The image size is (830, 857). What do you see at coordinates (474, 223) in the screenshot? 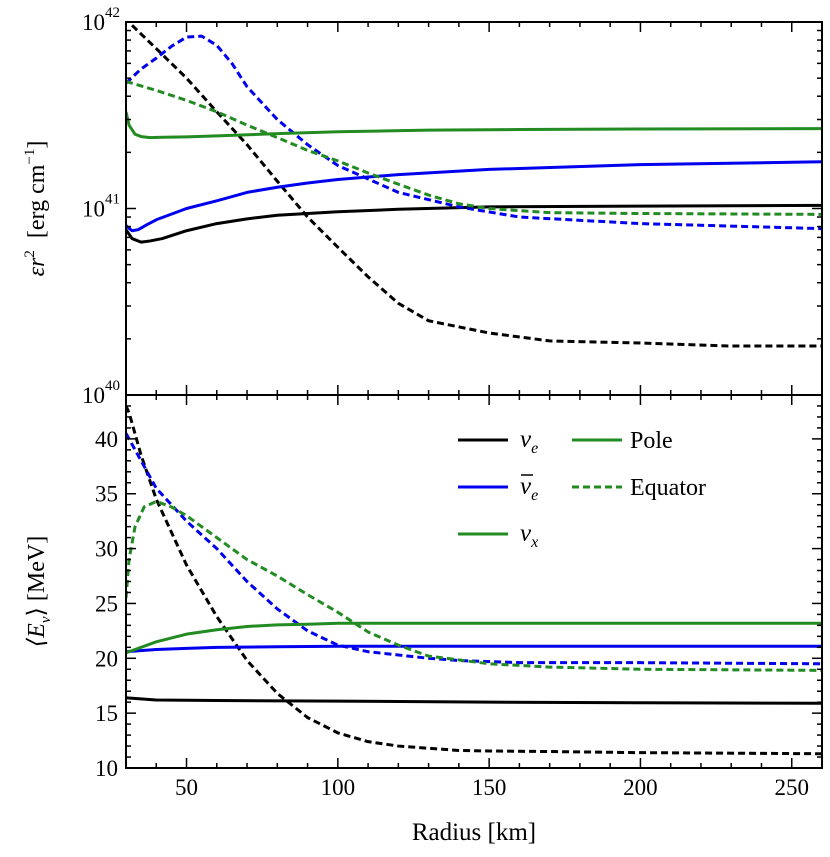
I see `top-panel-series-nu-e-pole` at bounding box center [474, 223].